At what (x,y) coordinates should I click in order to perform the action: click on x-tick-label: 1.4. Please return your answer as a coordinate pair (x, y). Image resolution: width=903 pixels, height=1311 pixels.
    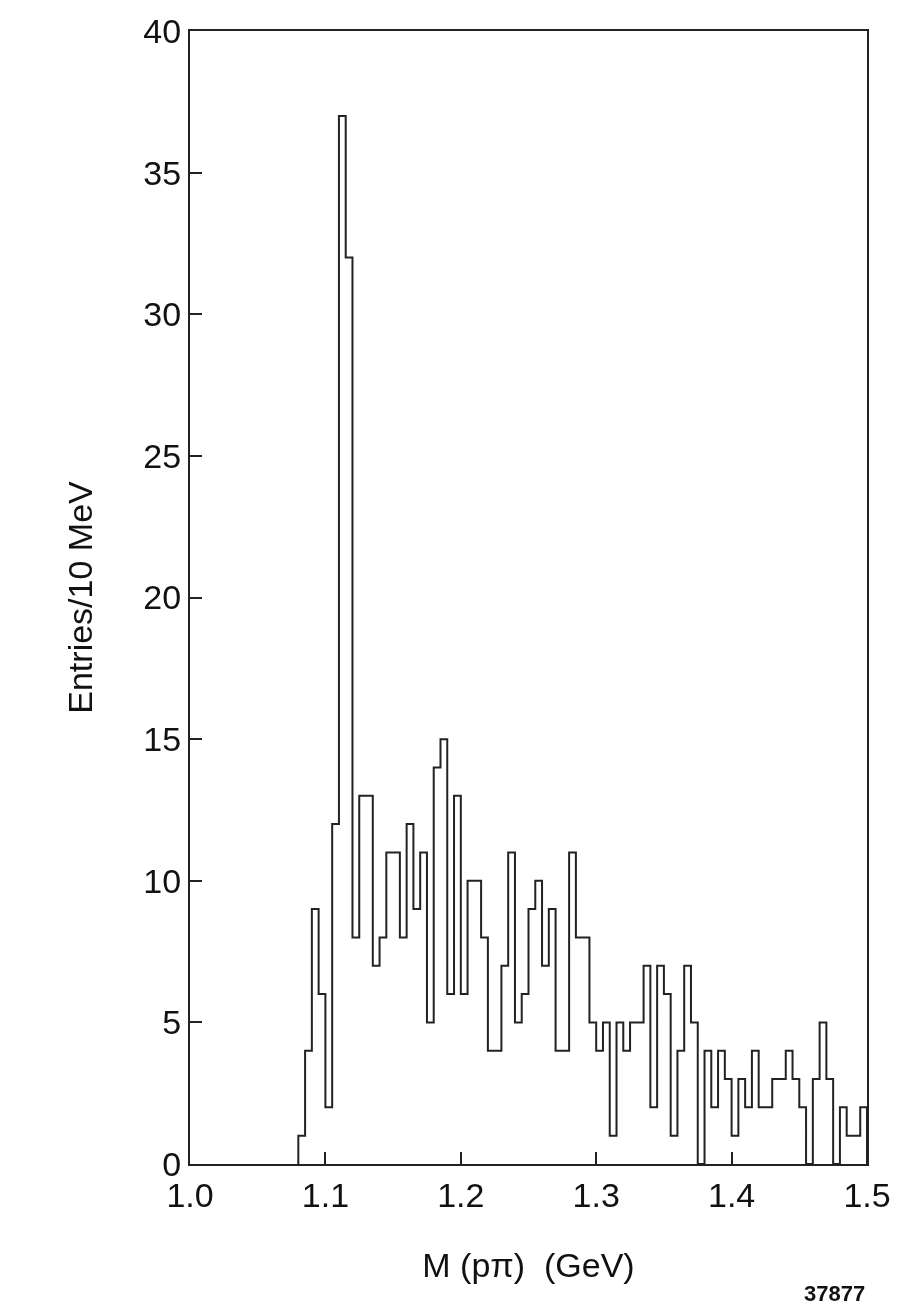
    Looking at the image, I should click on (731, 1194).